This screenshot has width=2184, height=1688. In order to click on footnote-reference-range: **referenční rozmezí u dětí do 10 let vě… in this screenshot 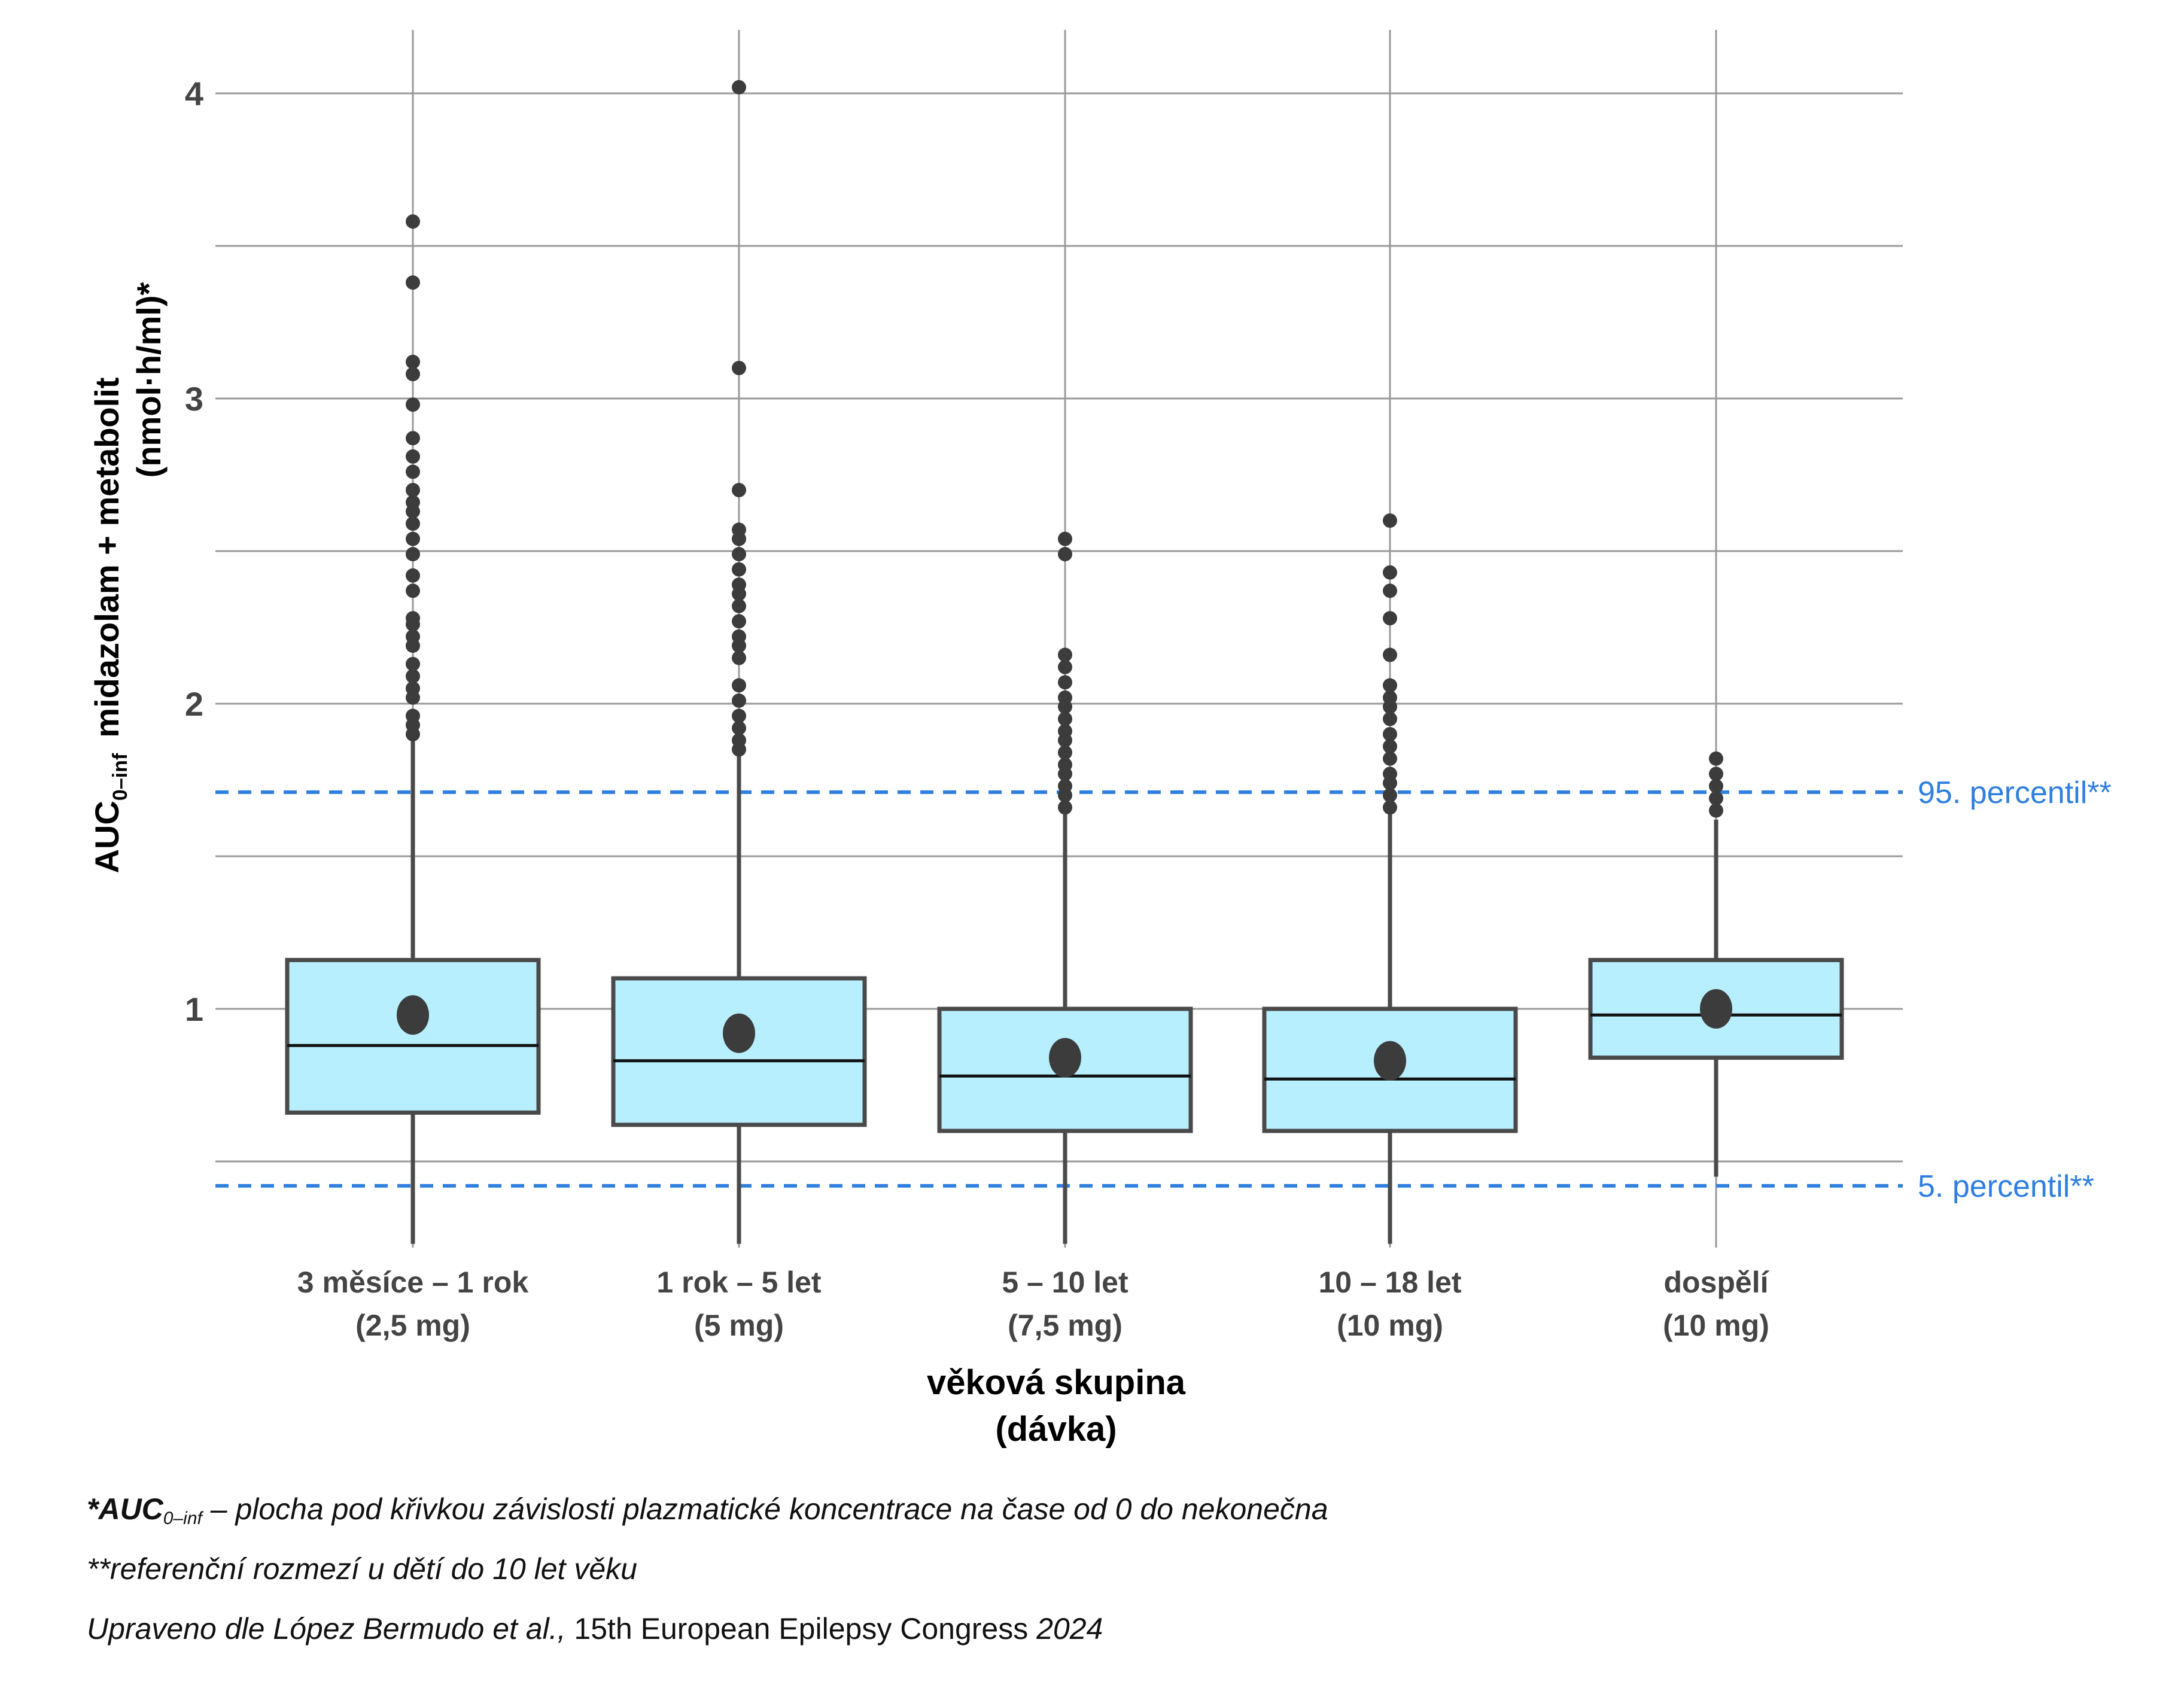, I will do `click(362, 1569)`.